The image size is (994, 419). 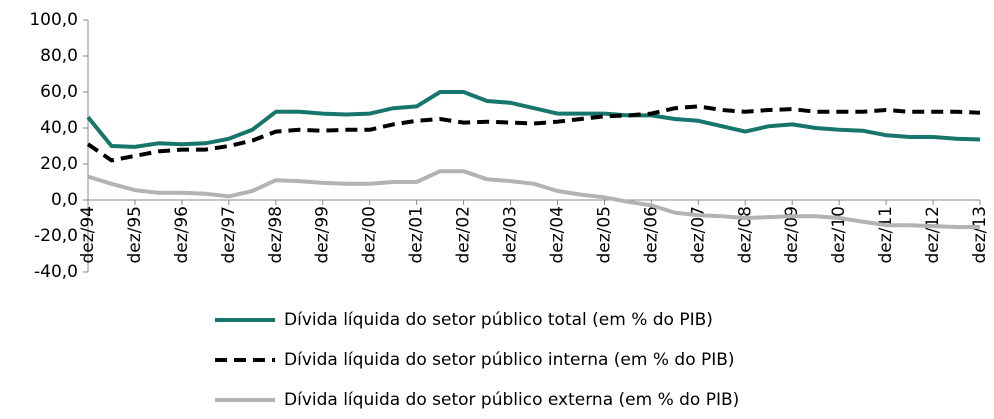 I want to click on x-tick-label: dez/04, so click(x=557, y=235).